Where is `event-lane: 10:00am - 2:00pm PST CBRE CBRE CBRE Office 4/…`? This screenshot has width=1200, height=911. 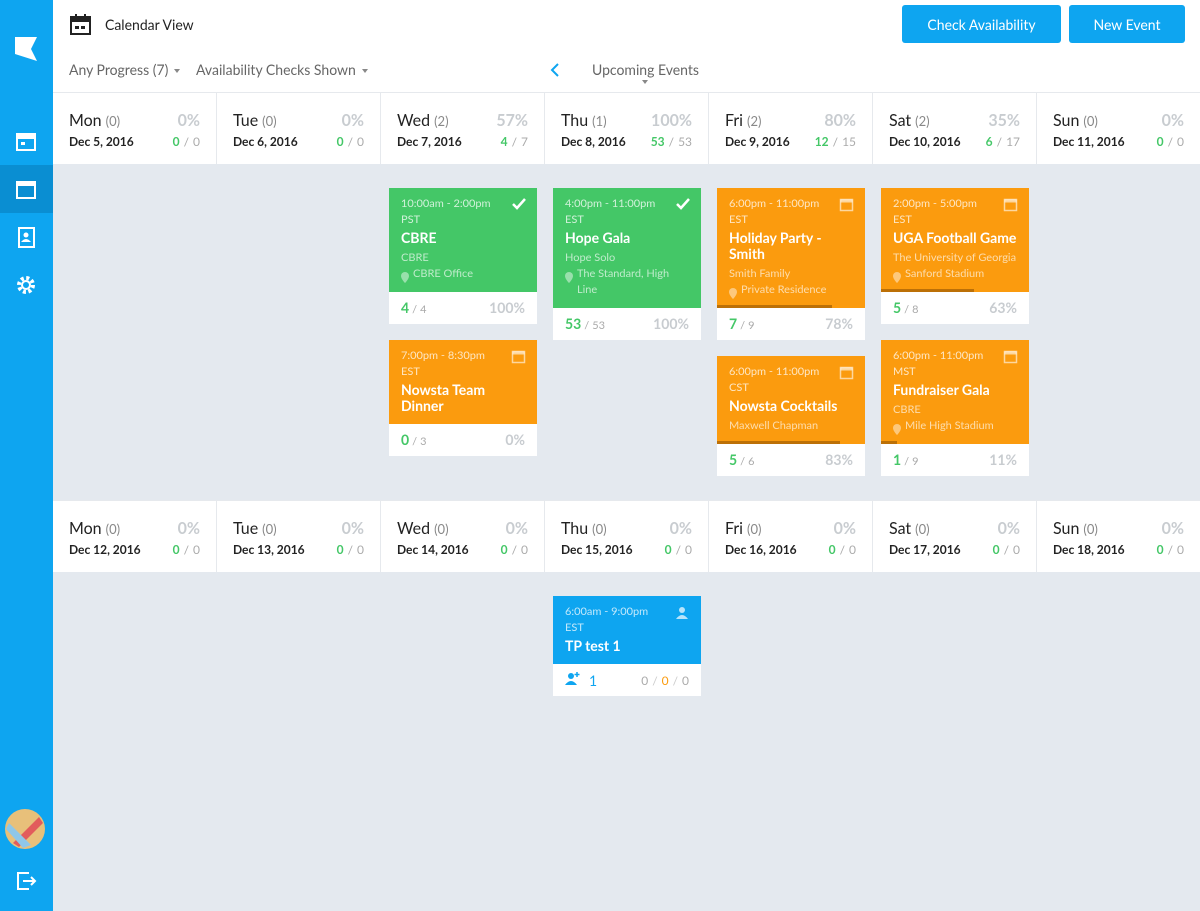 event-lane: 10:00am - 2:00pm PST CBRE CBRE CBRE Office 4/… is located at coordinates (463, 322).